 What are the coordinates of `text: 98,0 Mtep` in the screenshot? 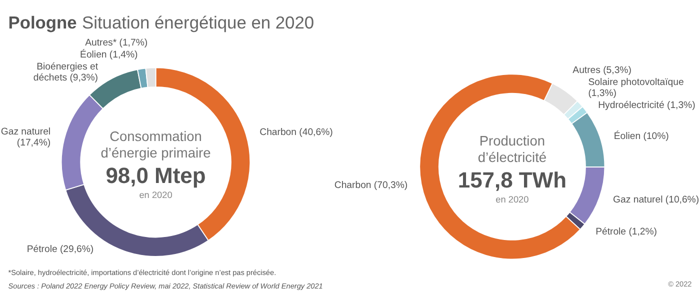 It's located at (156, 175).